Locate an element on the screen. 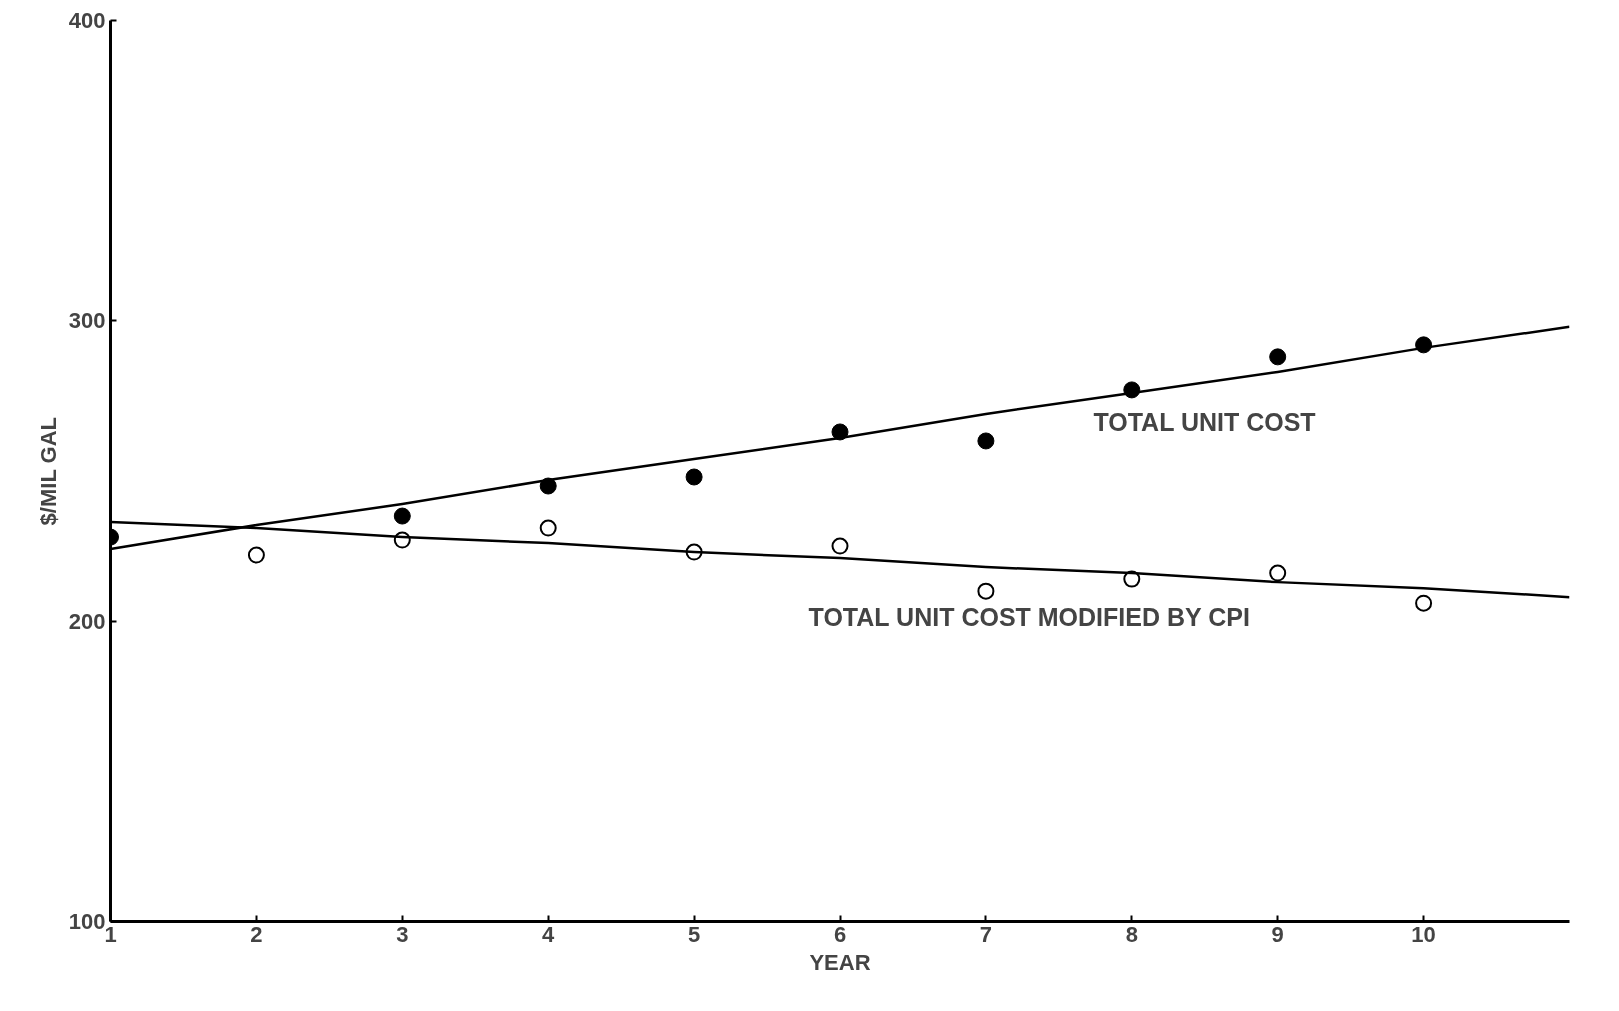  x-tick-label: 4 is located at coordinates (549, 934).